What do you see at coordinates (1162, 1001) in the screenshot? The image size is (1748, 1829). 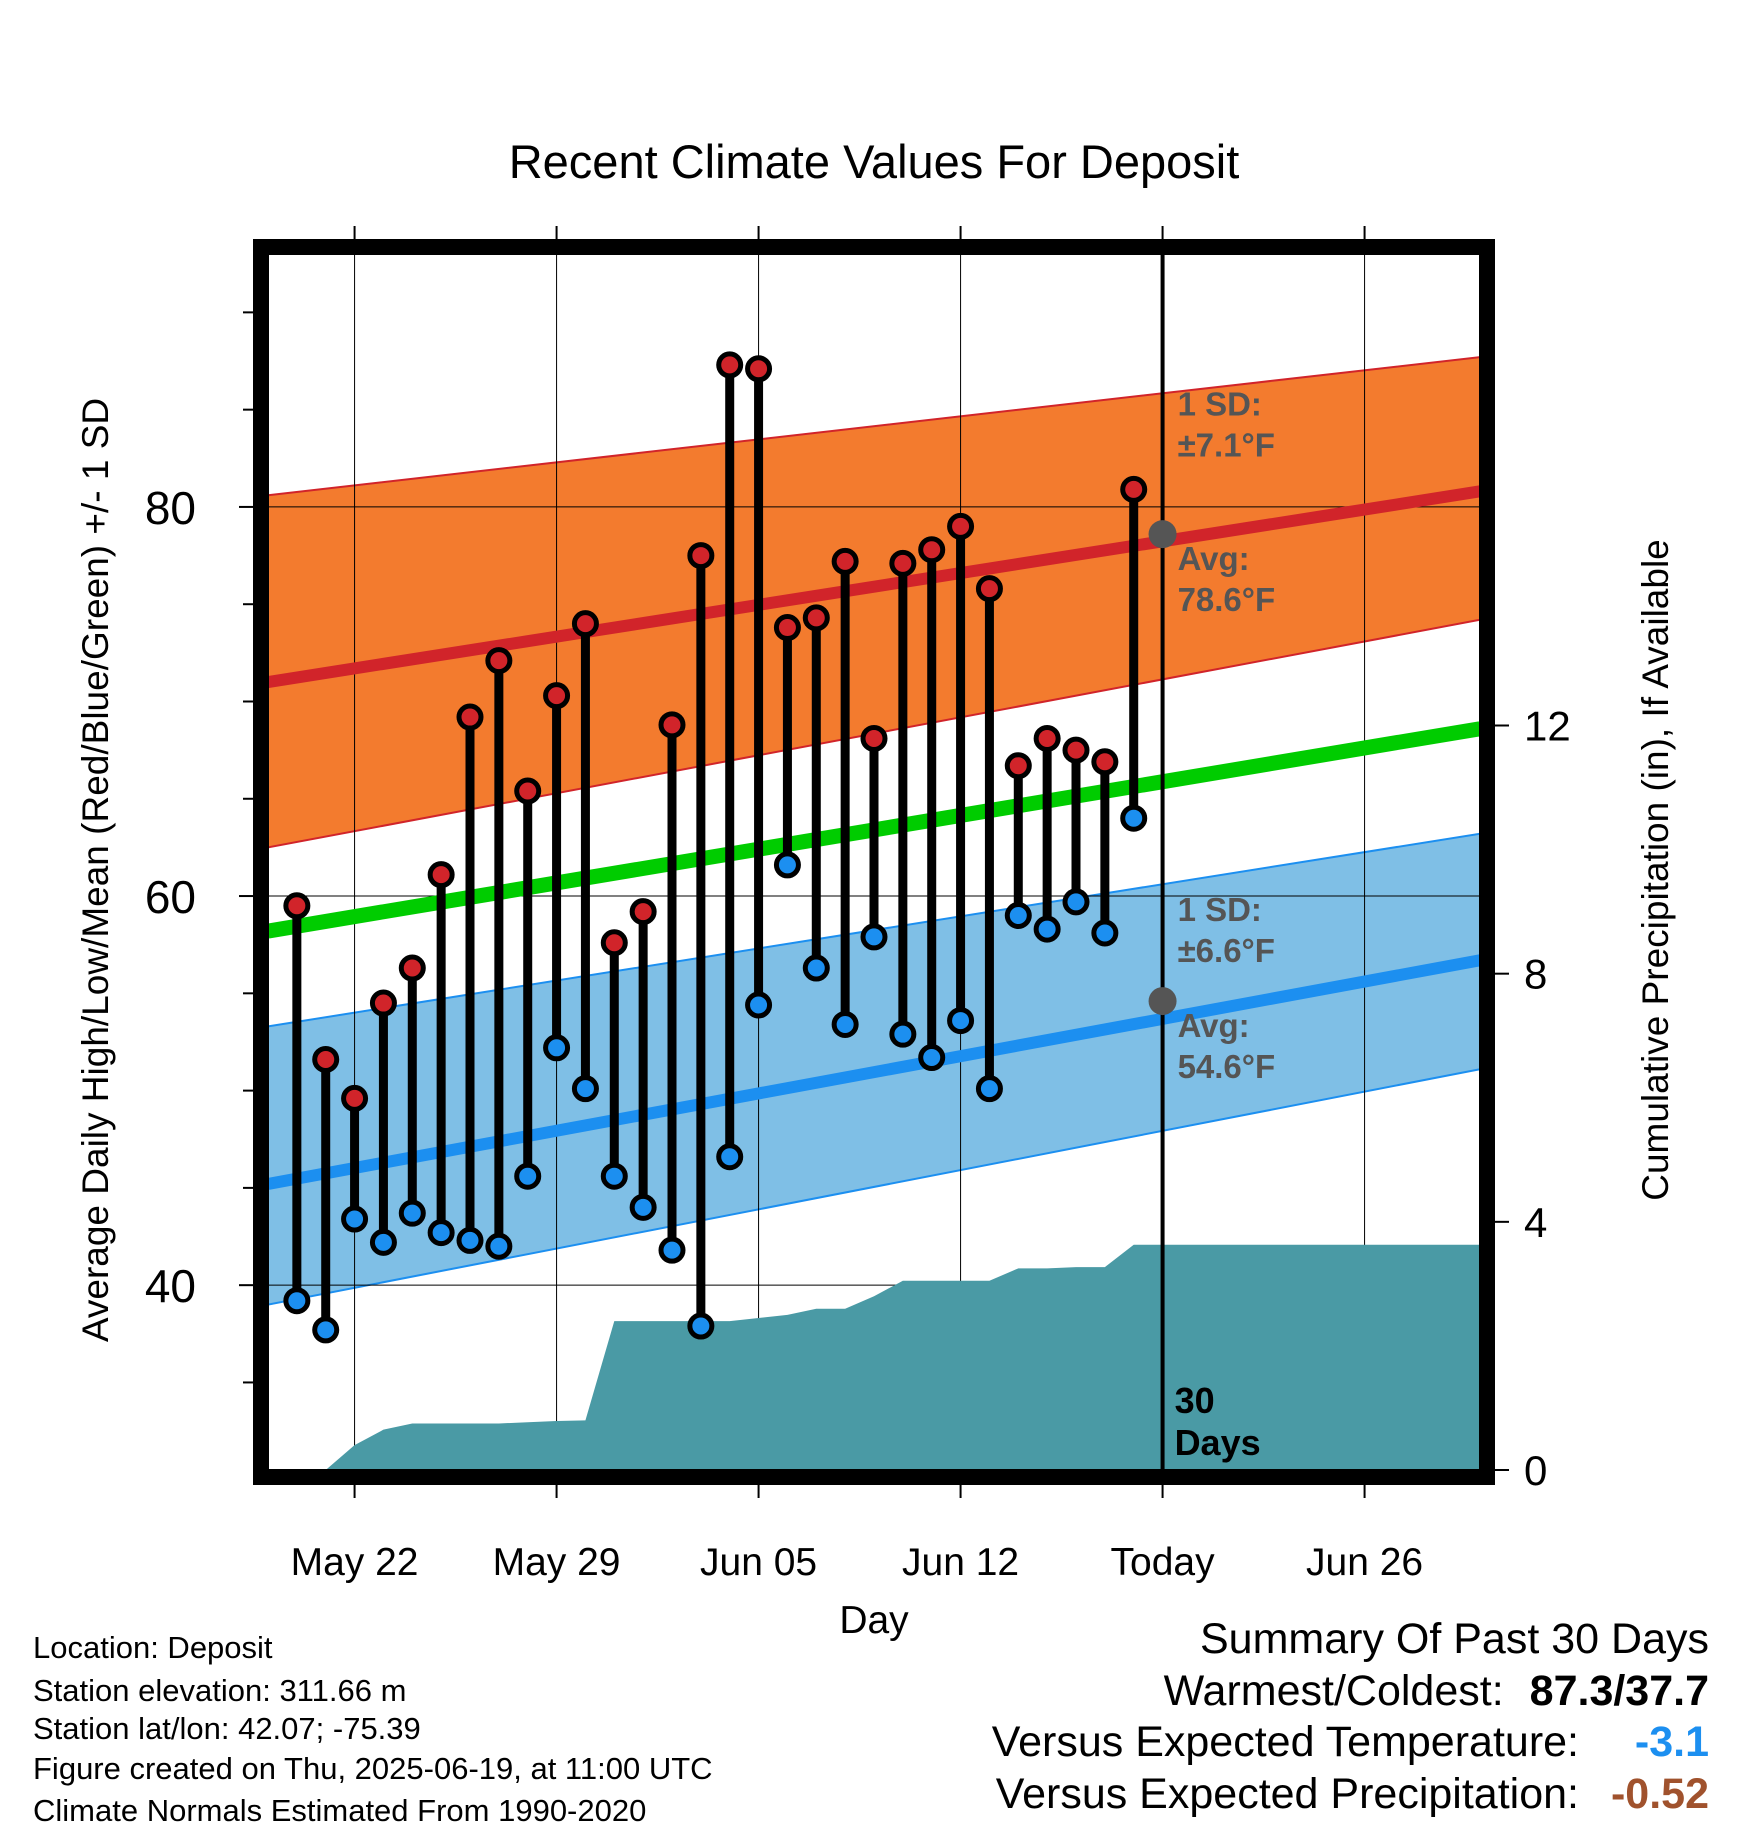 I see `today-low-avg-marker` at bounding box center [1162, 1001].